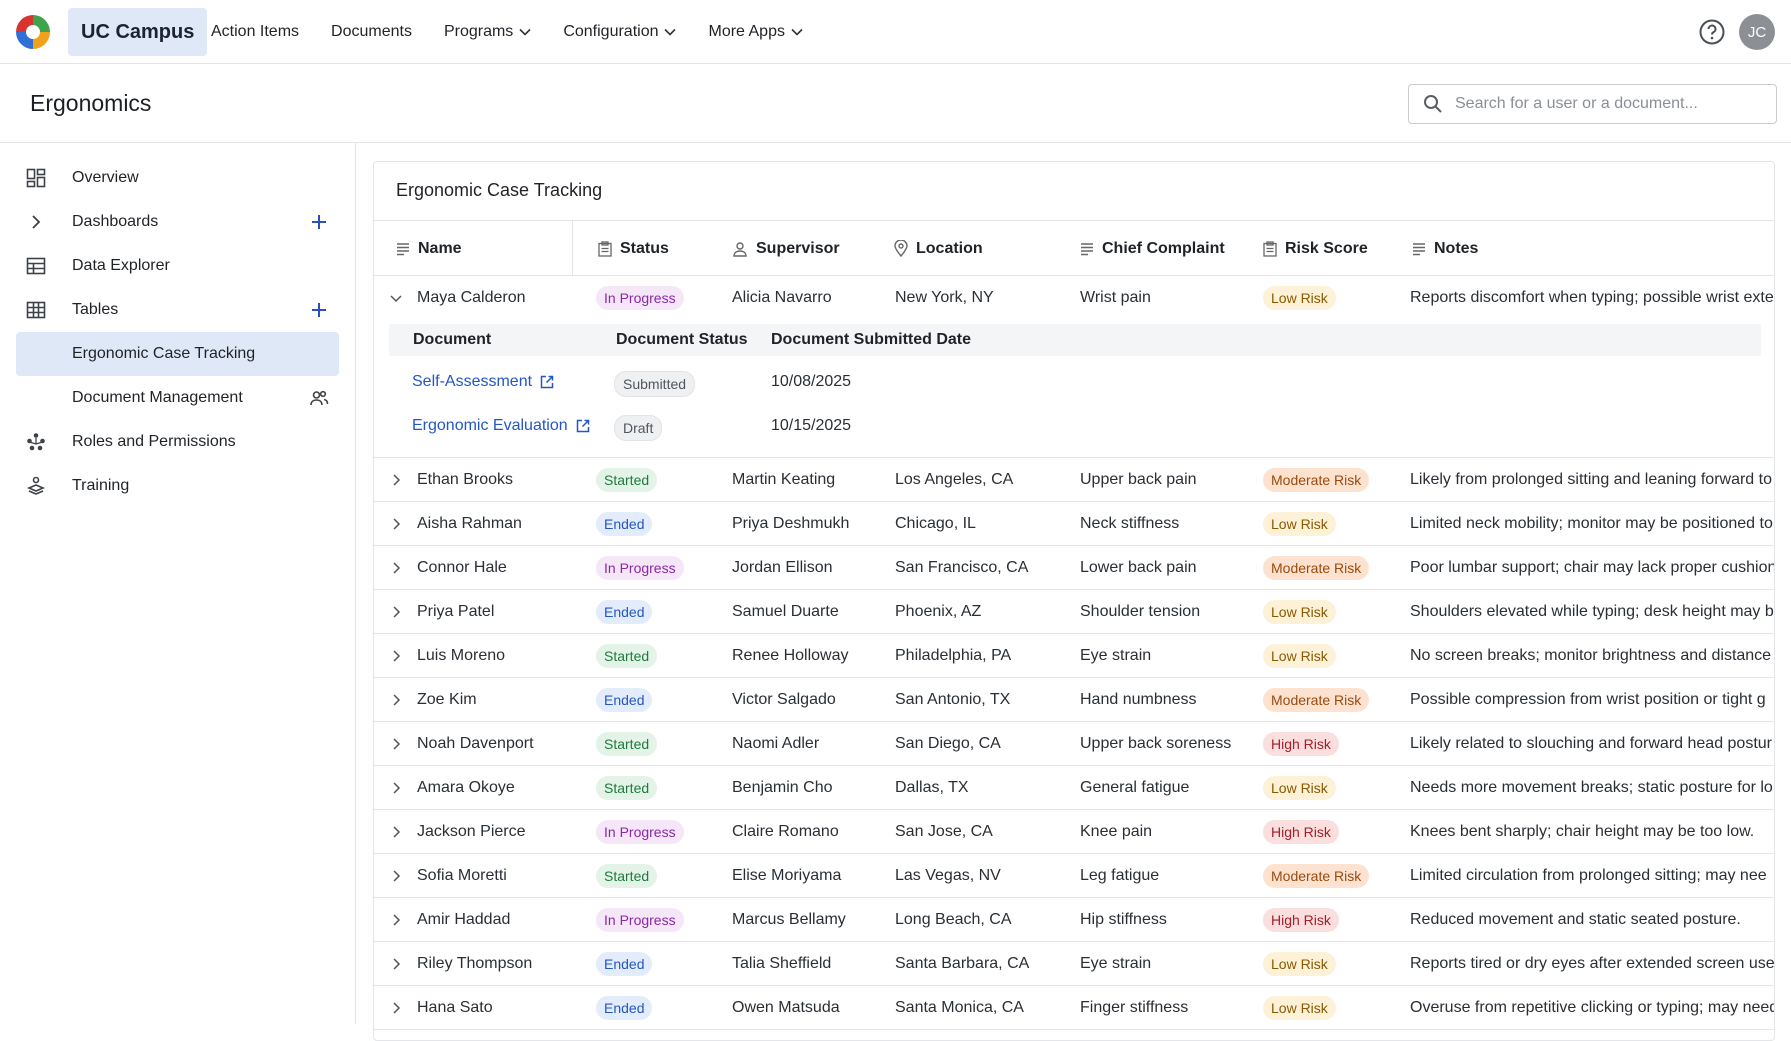  I want to click on cell-chief-complaint: Leg fatigue, so click(1120, 875).